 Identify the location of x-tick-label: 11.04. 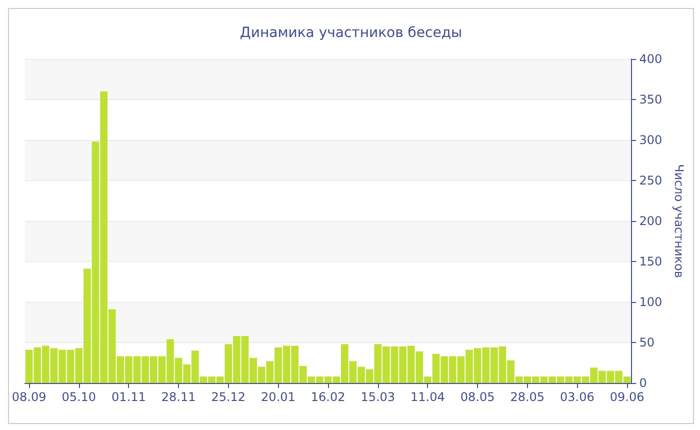
(427, 397).